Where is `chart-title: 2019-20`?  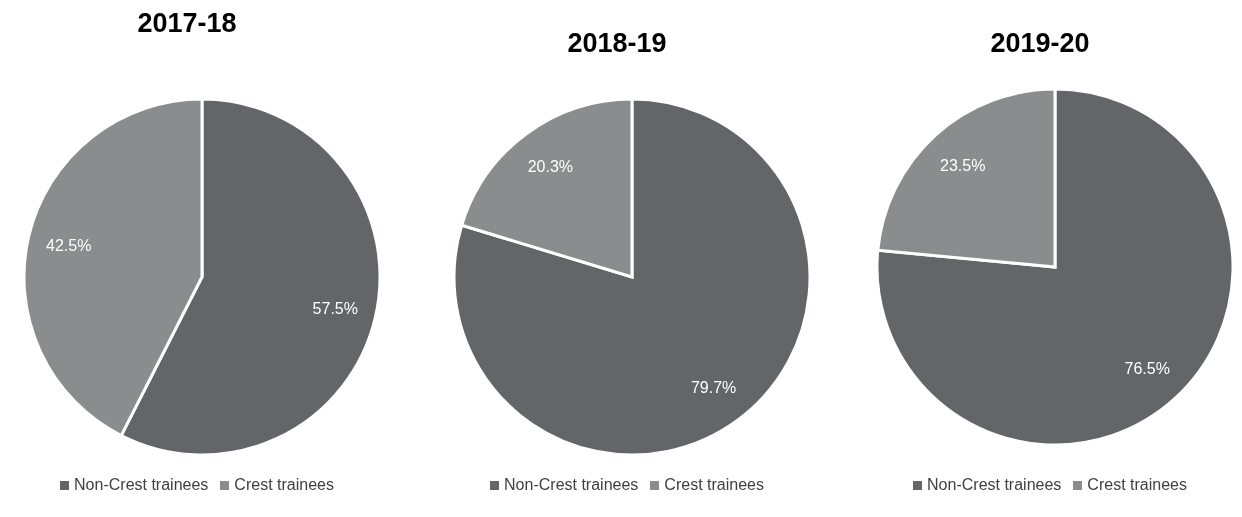 chart-title: 2019-20 is located at coordinates (1040, 43).